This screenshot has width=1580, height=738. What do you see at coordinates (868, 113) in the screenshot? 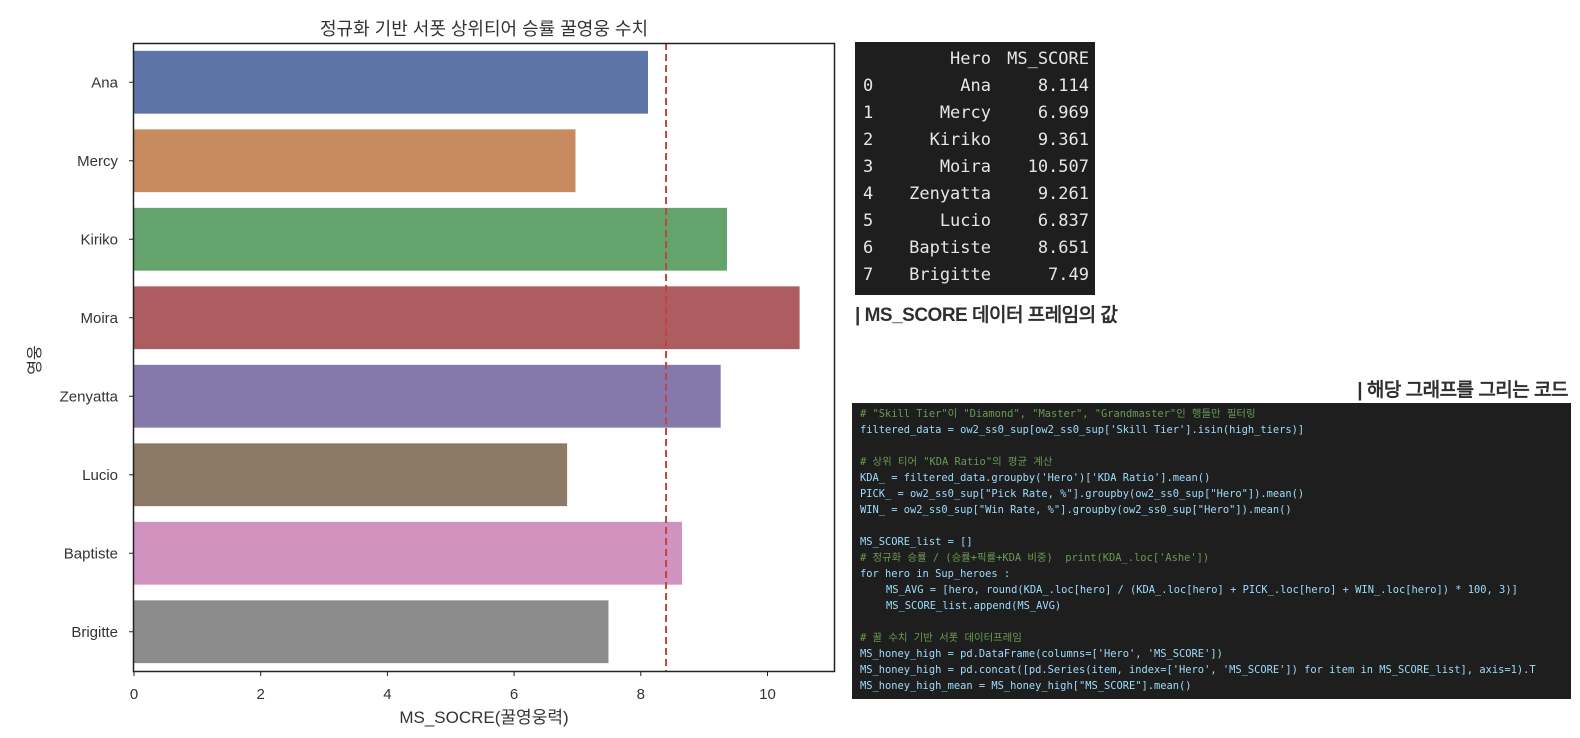
I see `row-index: 1` at bounding box center [868, 113].